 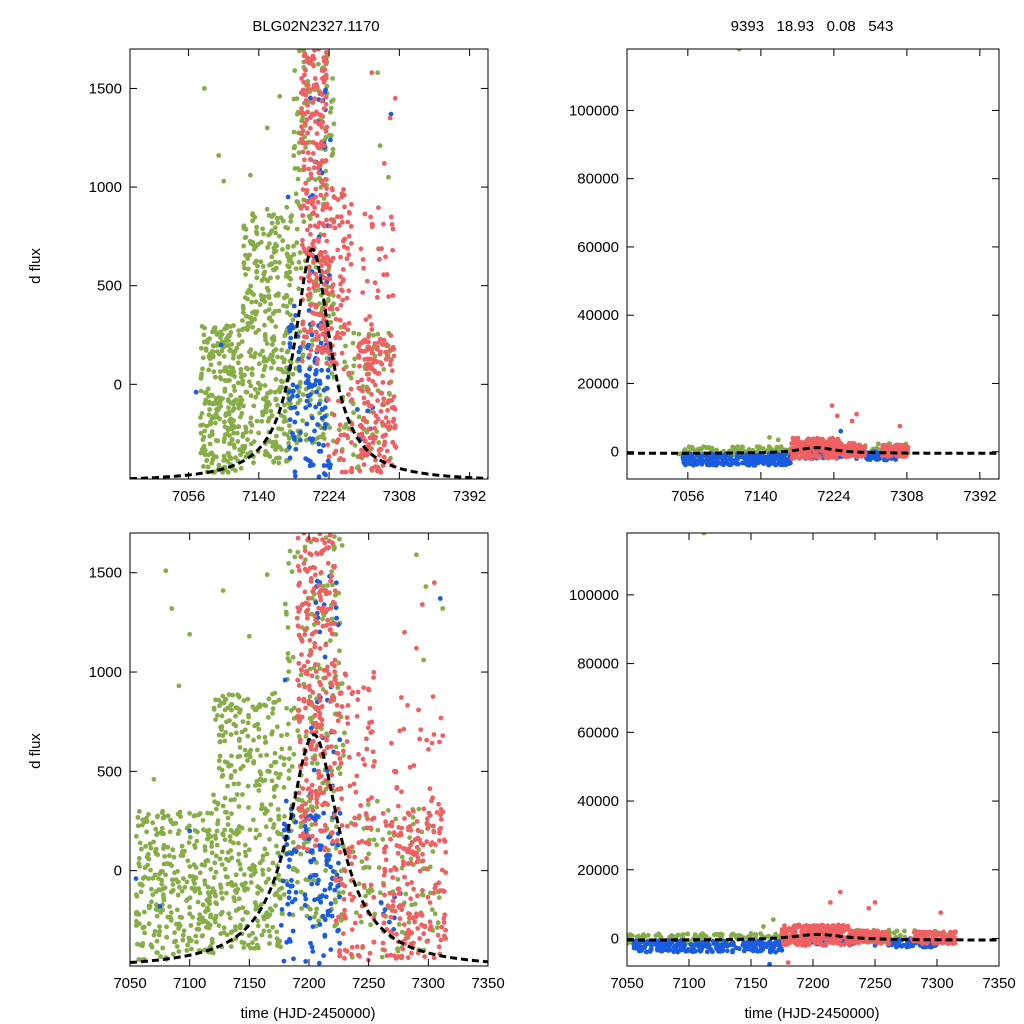 I want to click on xlabel-bottom-right: time (HJD-2450000), so click(x=811, y=1013).